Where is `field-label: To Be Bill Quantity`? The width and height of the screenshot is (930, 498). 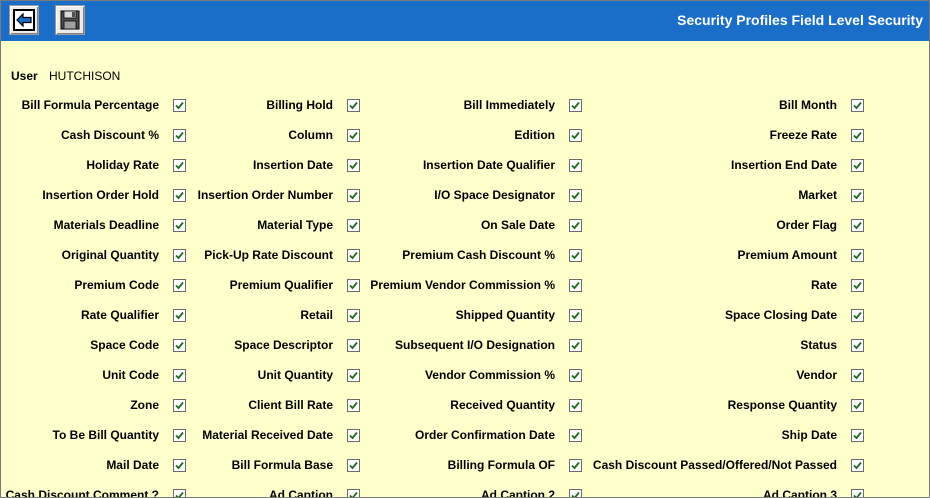 field-label: To Be Bill Quantity is located at coordinates (105, 435).